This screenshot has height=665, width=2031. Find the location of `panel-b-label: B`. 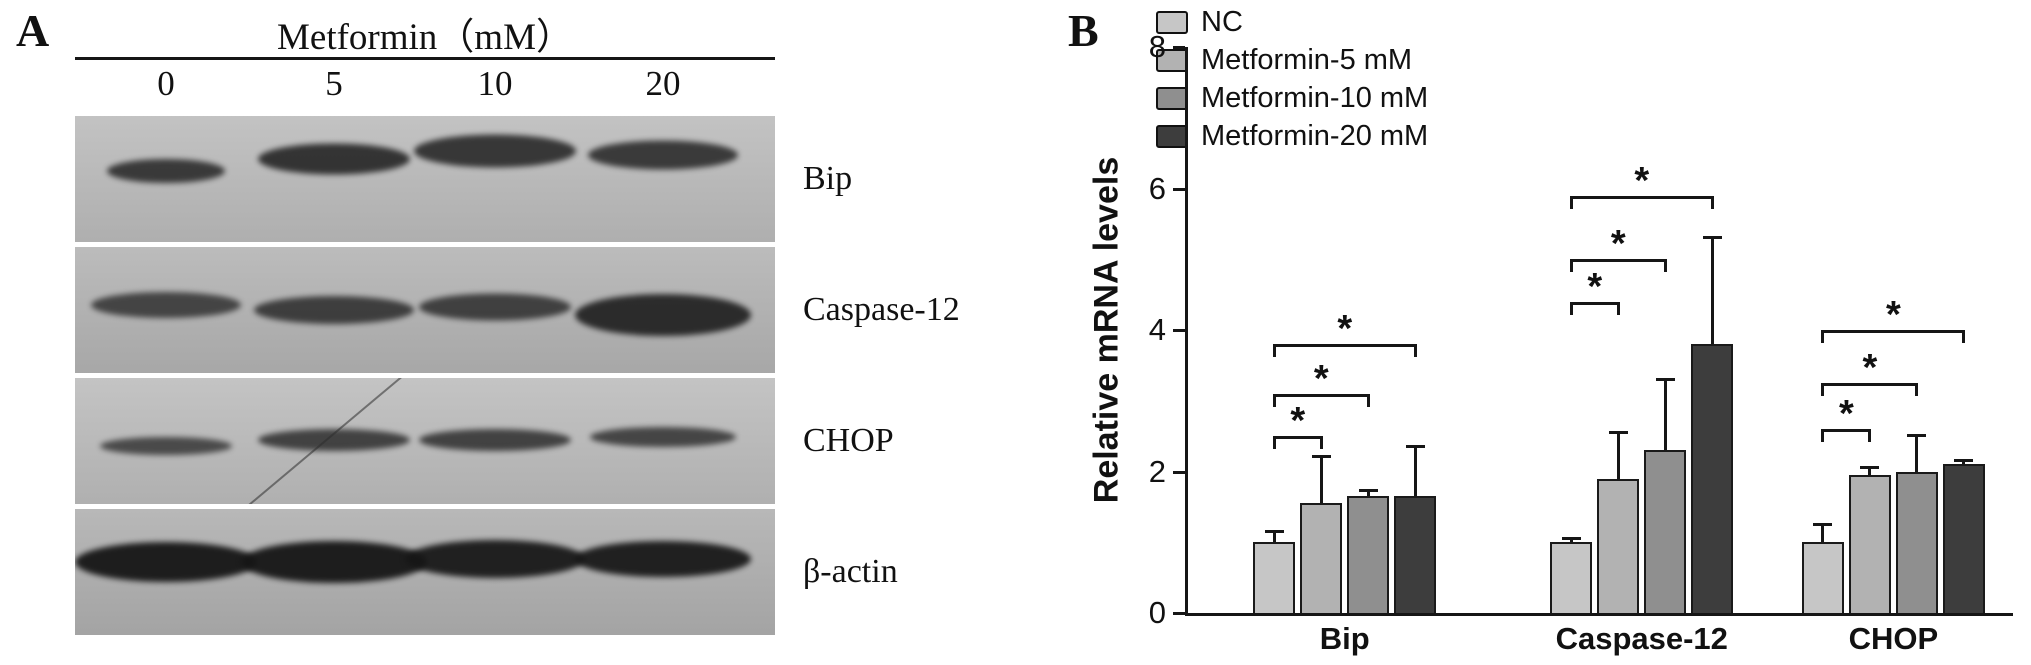

panel-b-label: B is located at coordinates (1083, 30).